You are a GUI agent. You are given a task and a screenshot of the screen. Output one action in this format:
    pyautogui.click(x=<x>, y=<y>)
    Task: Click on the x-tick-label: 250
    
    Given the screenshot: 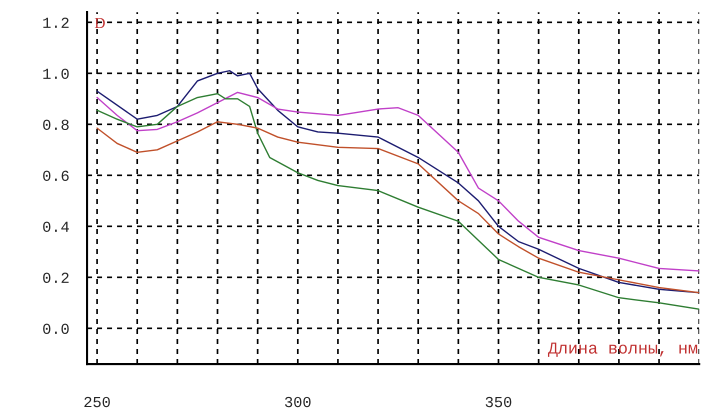 What is the action you would take?
    pyautogui.click(x=97, y=402)
    